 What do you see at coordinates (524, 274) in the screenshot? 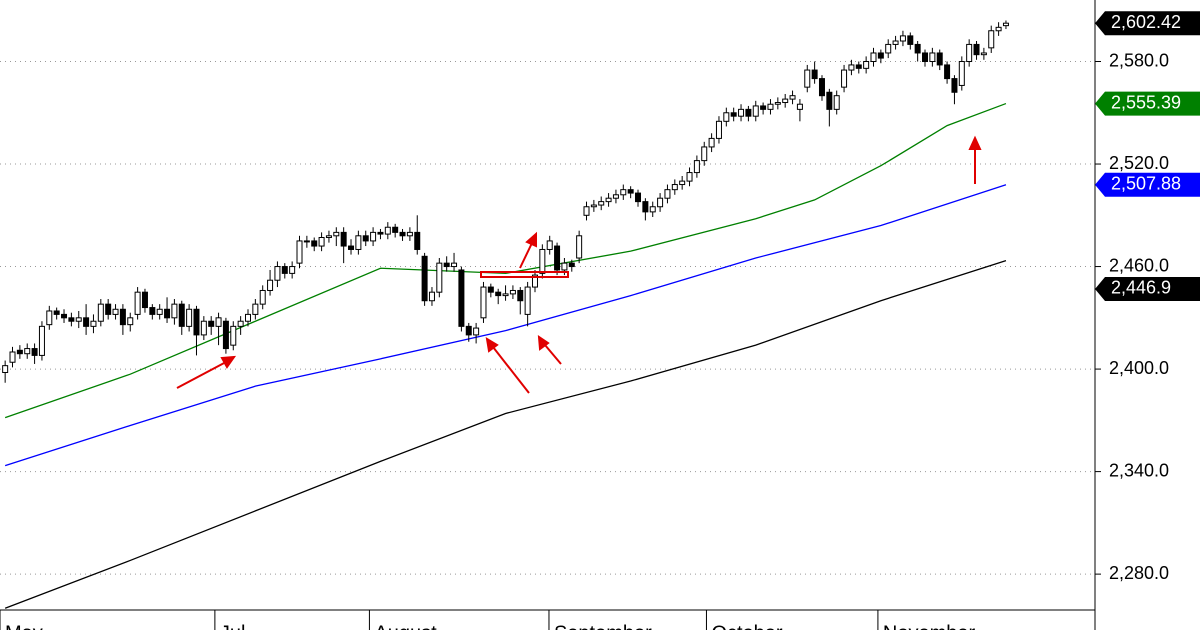
I see `annotation-box` at bounding box center [524, 274].